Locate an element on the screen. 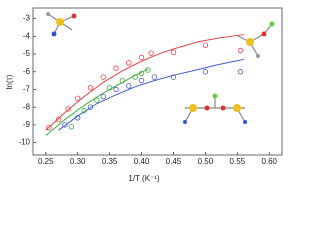  x-tick-label: 0.55 is located at coordinates (238, 161).